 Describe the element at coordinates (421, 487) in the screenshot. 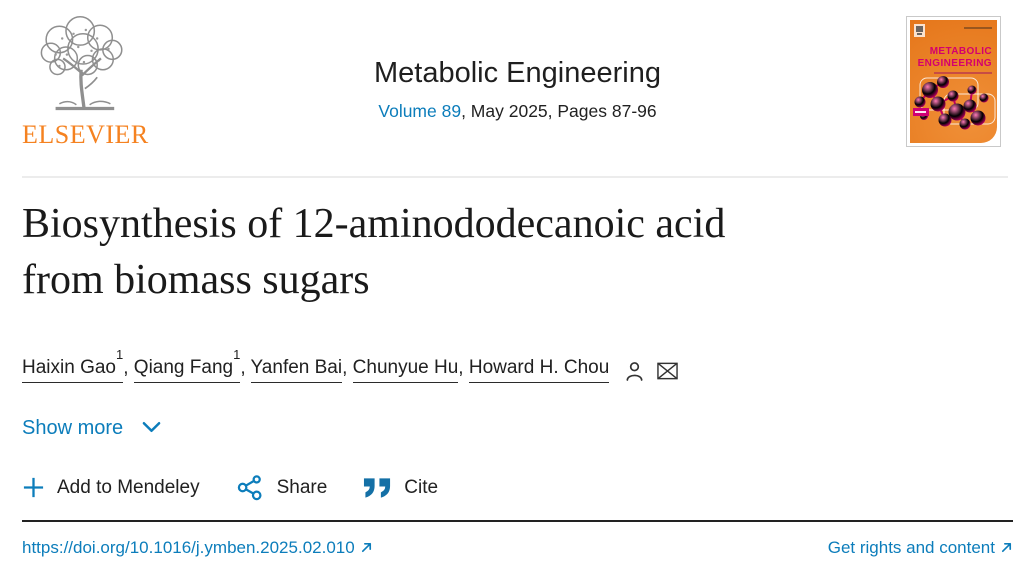

I see `cite-label: Cite` at that location.